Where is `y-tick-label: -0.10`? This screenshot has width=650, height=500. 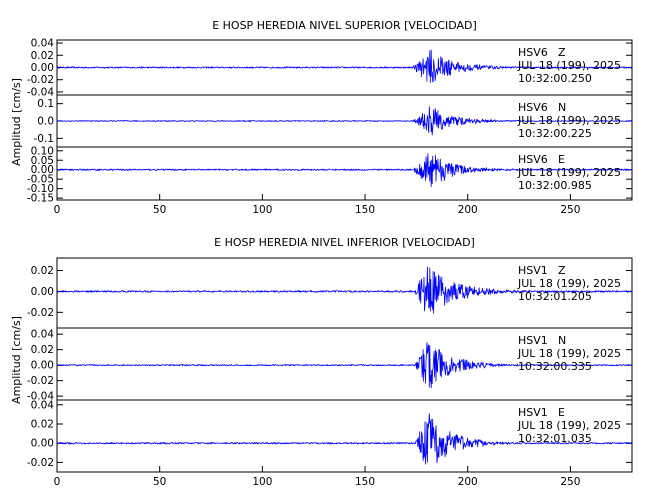
y-tick-label: -0.10 is located at coordinates (40, 189).